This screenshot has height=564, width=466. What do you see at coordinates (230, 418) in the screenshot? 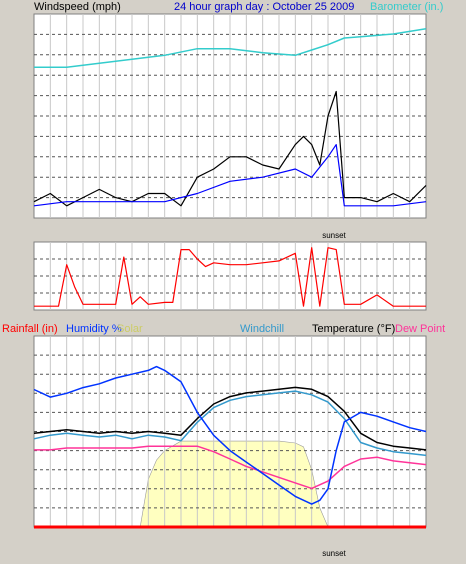
I see `temperature-line` at bounding box center [230, 418].